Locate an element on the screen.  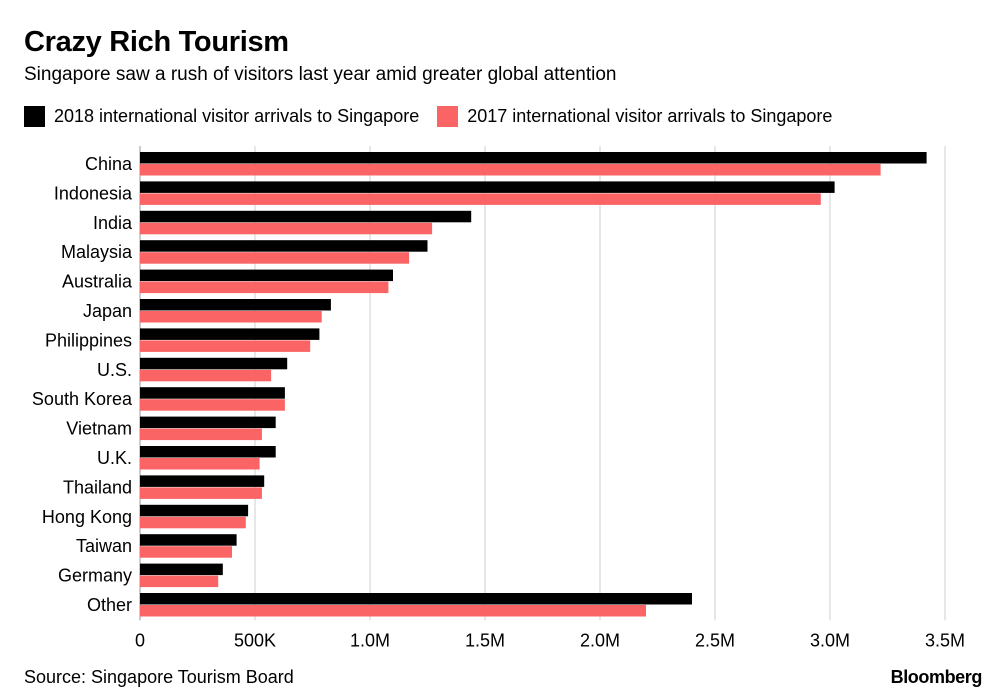
x-tick-label: 1.0M is located at coordinates (370, 640).